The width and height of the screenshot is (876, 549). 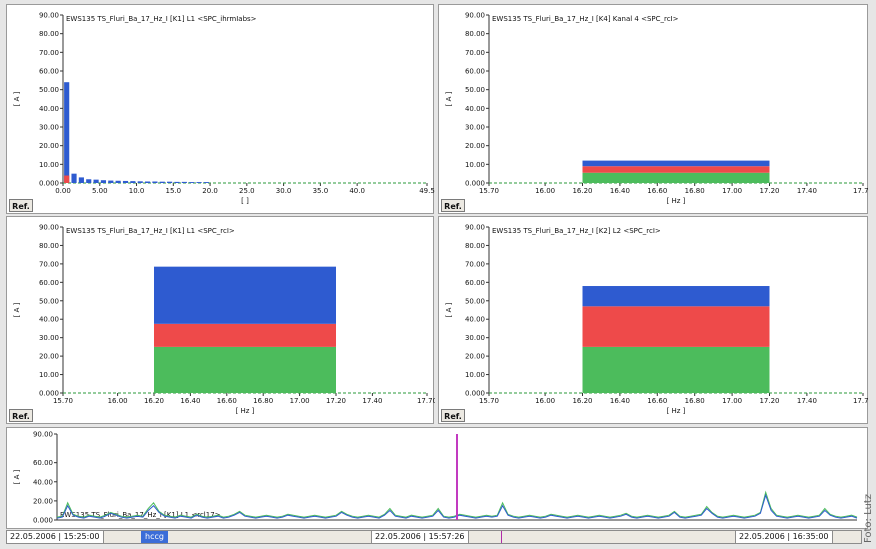 What do you see at coordinates (67, 179) in the screenshot?
I see `harmonic-bar-base` at bounding box center [67, 179].